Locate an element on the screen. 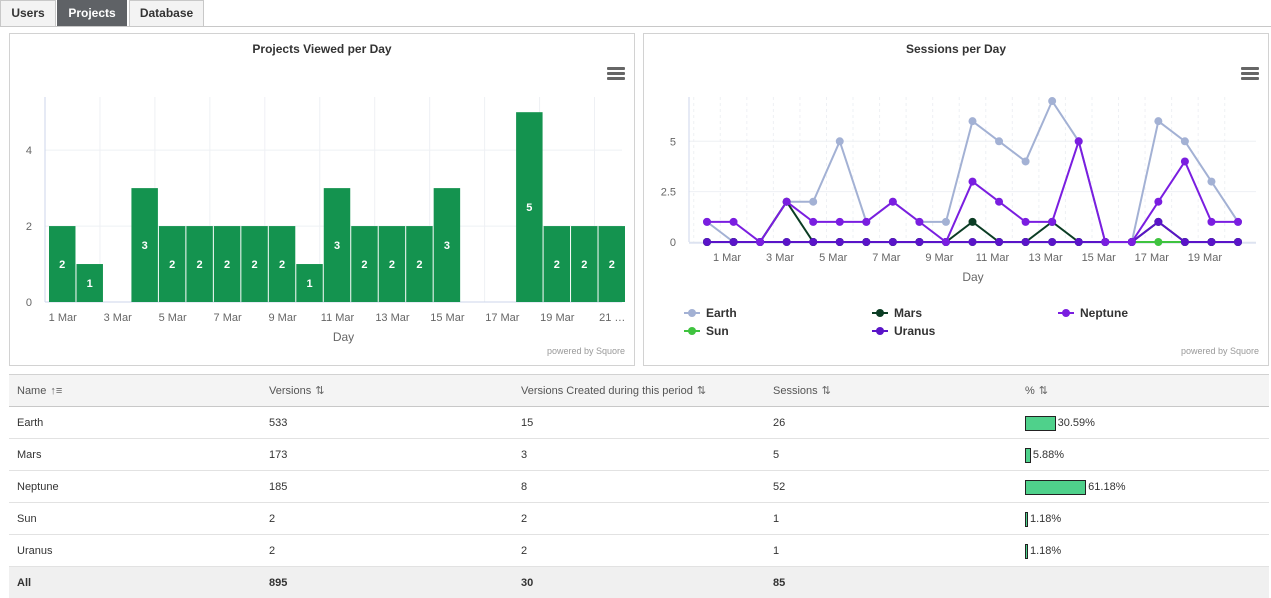 This screenshot has height=598, width=1271. tab-database: Database is located at coordinates (166, 13).